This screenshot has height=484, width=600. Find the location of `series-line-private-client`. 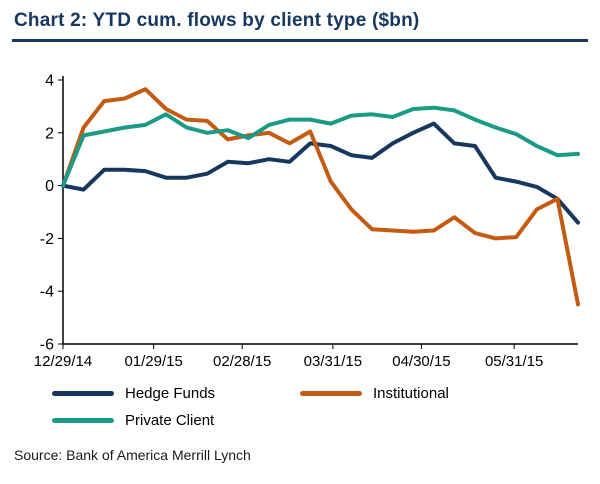

series-line-private-client is located at coordinates (320, 146).